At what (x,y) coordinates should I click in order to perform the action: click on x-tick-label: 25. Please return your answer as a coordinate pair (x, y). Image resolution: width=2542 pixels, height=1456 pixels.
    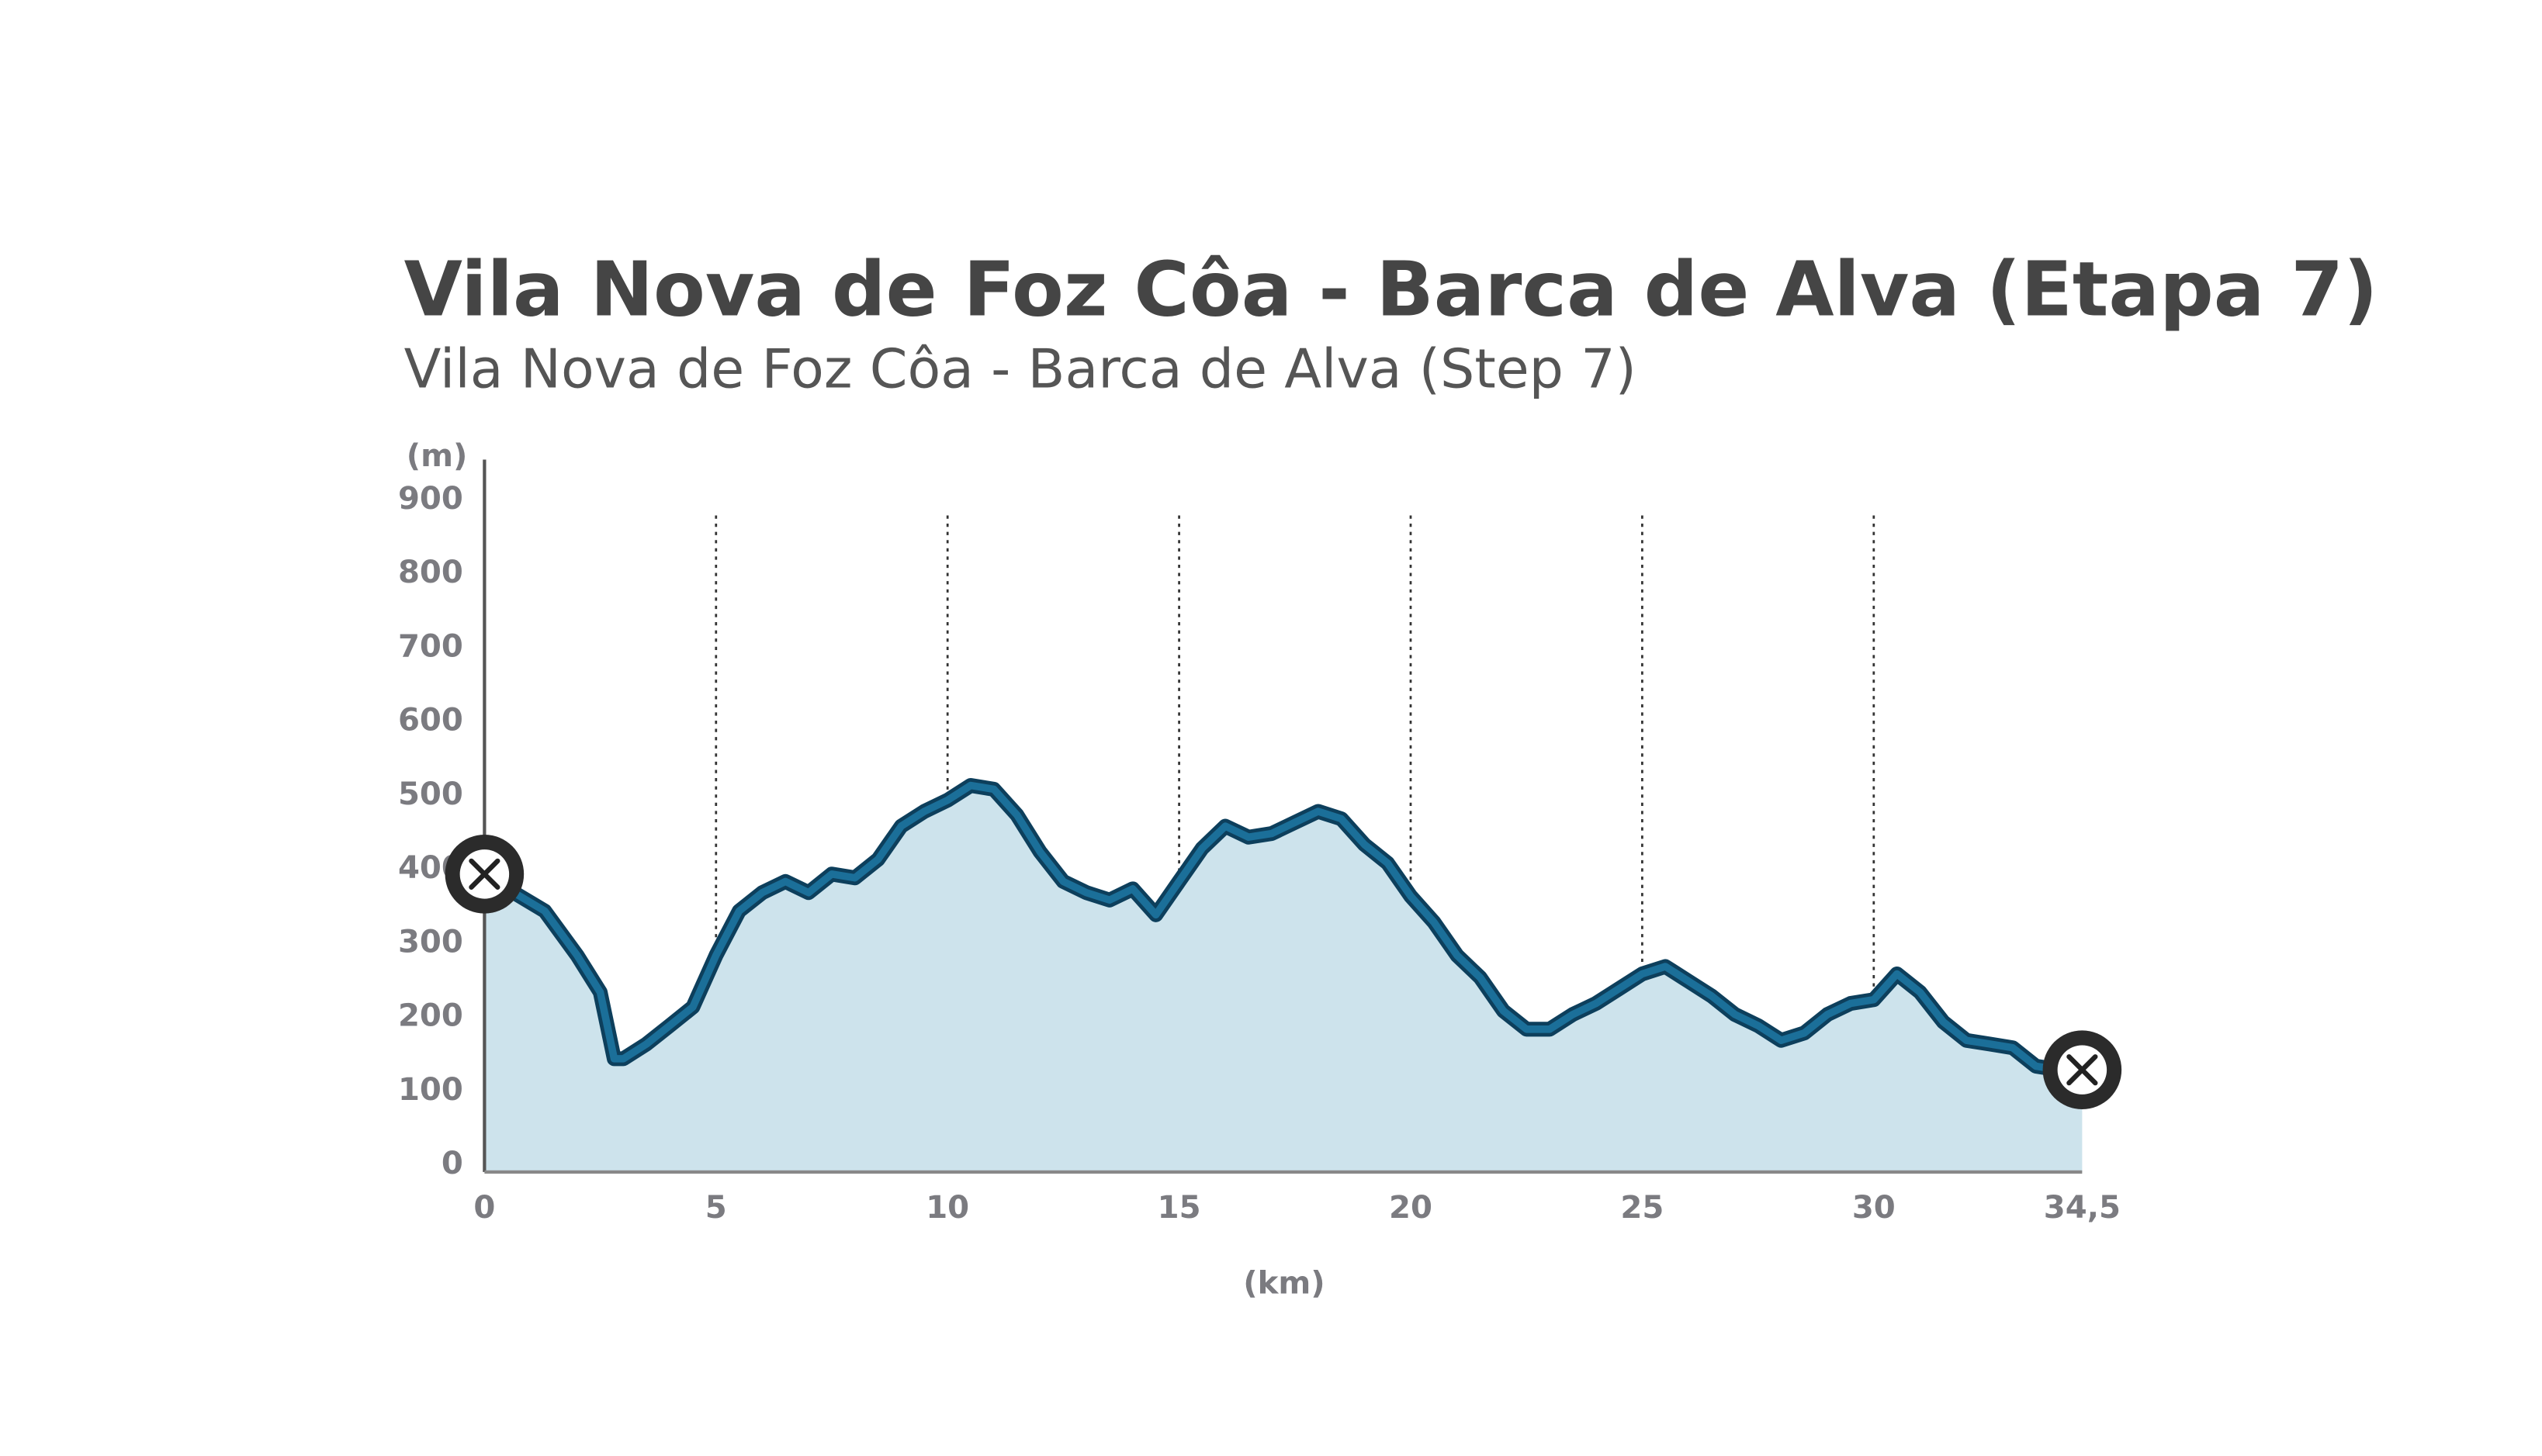
    Looking at the image, I should click on (1642, 1208).